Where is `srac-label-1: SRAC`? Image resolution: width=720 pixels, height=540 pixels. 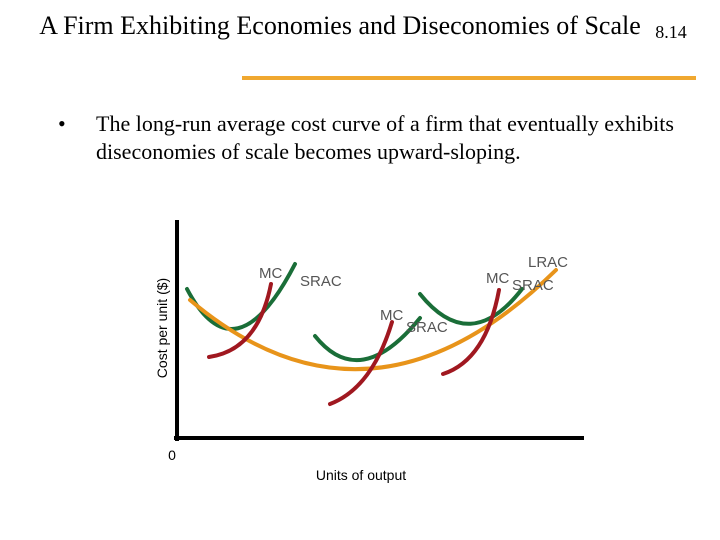 srac-label-1: SRAC is located at coordinates (321, 281).